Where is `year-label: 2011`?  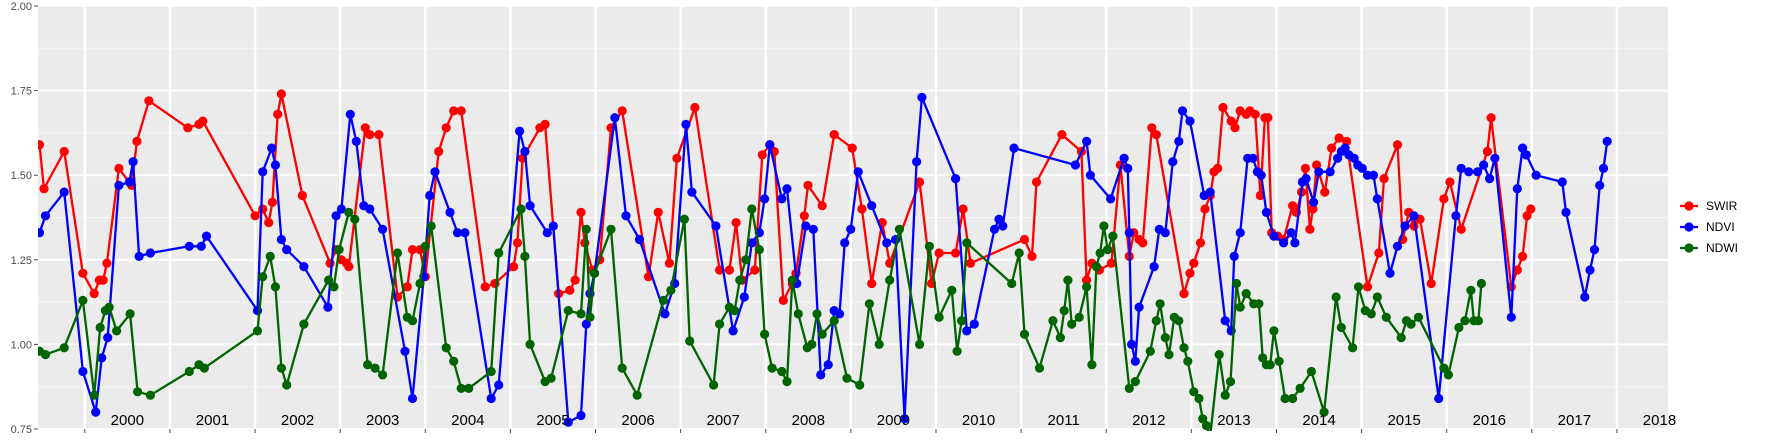
year-label: 2011 is located at coordinates (1064, 420).